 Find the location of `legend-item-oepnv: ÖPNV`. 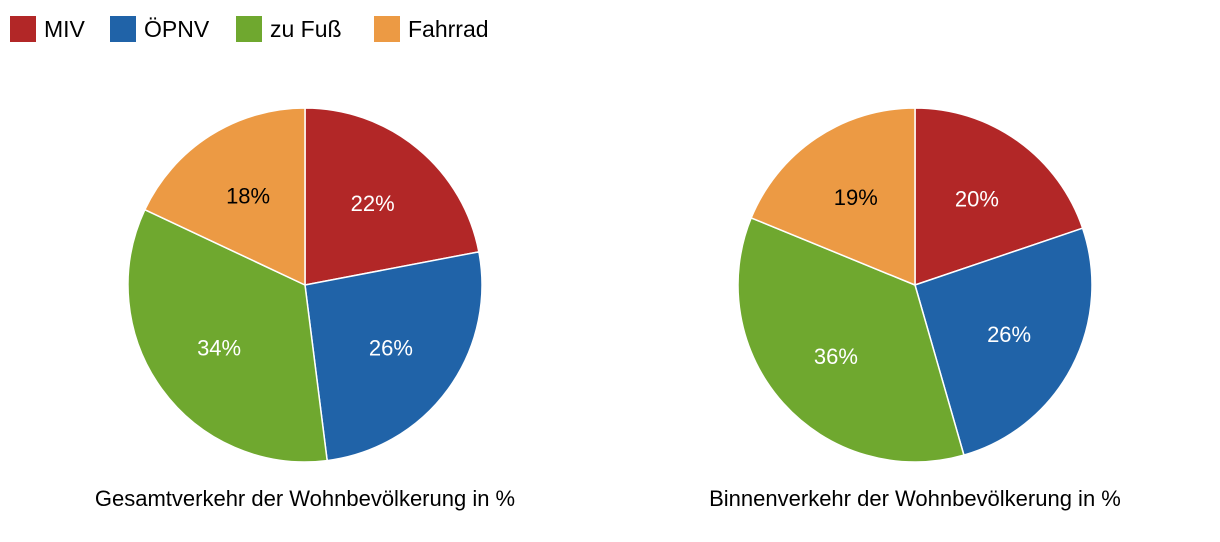

legend-item-oepnv: ÖPNV is located at coordinates (160, 29).